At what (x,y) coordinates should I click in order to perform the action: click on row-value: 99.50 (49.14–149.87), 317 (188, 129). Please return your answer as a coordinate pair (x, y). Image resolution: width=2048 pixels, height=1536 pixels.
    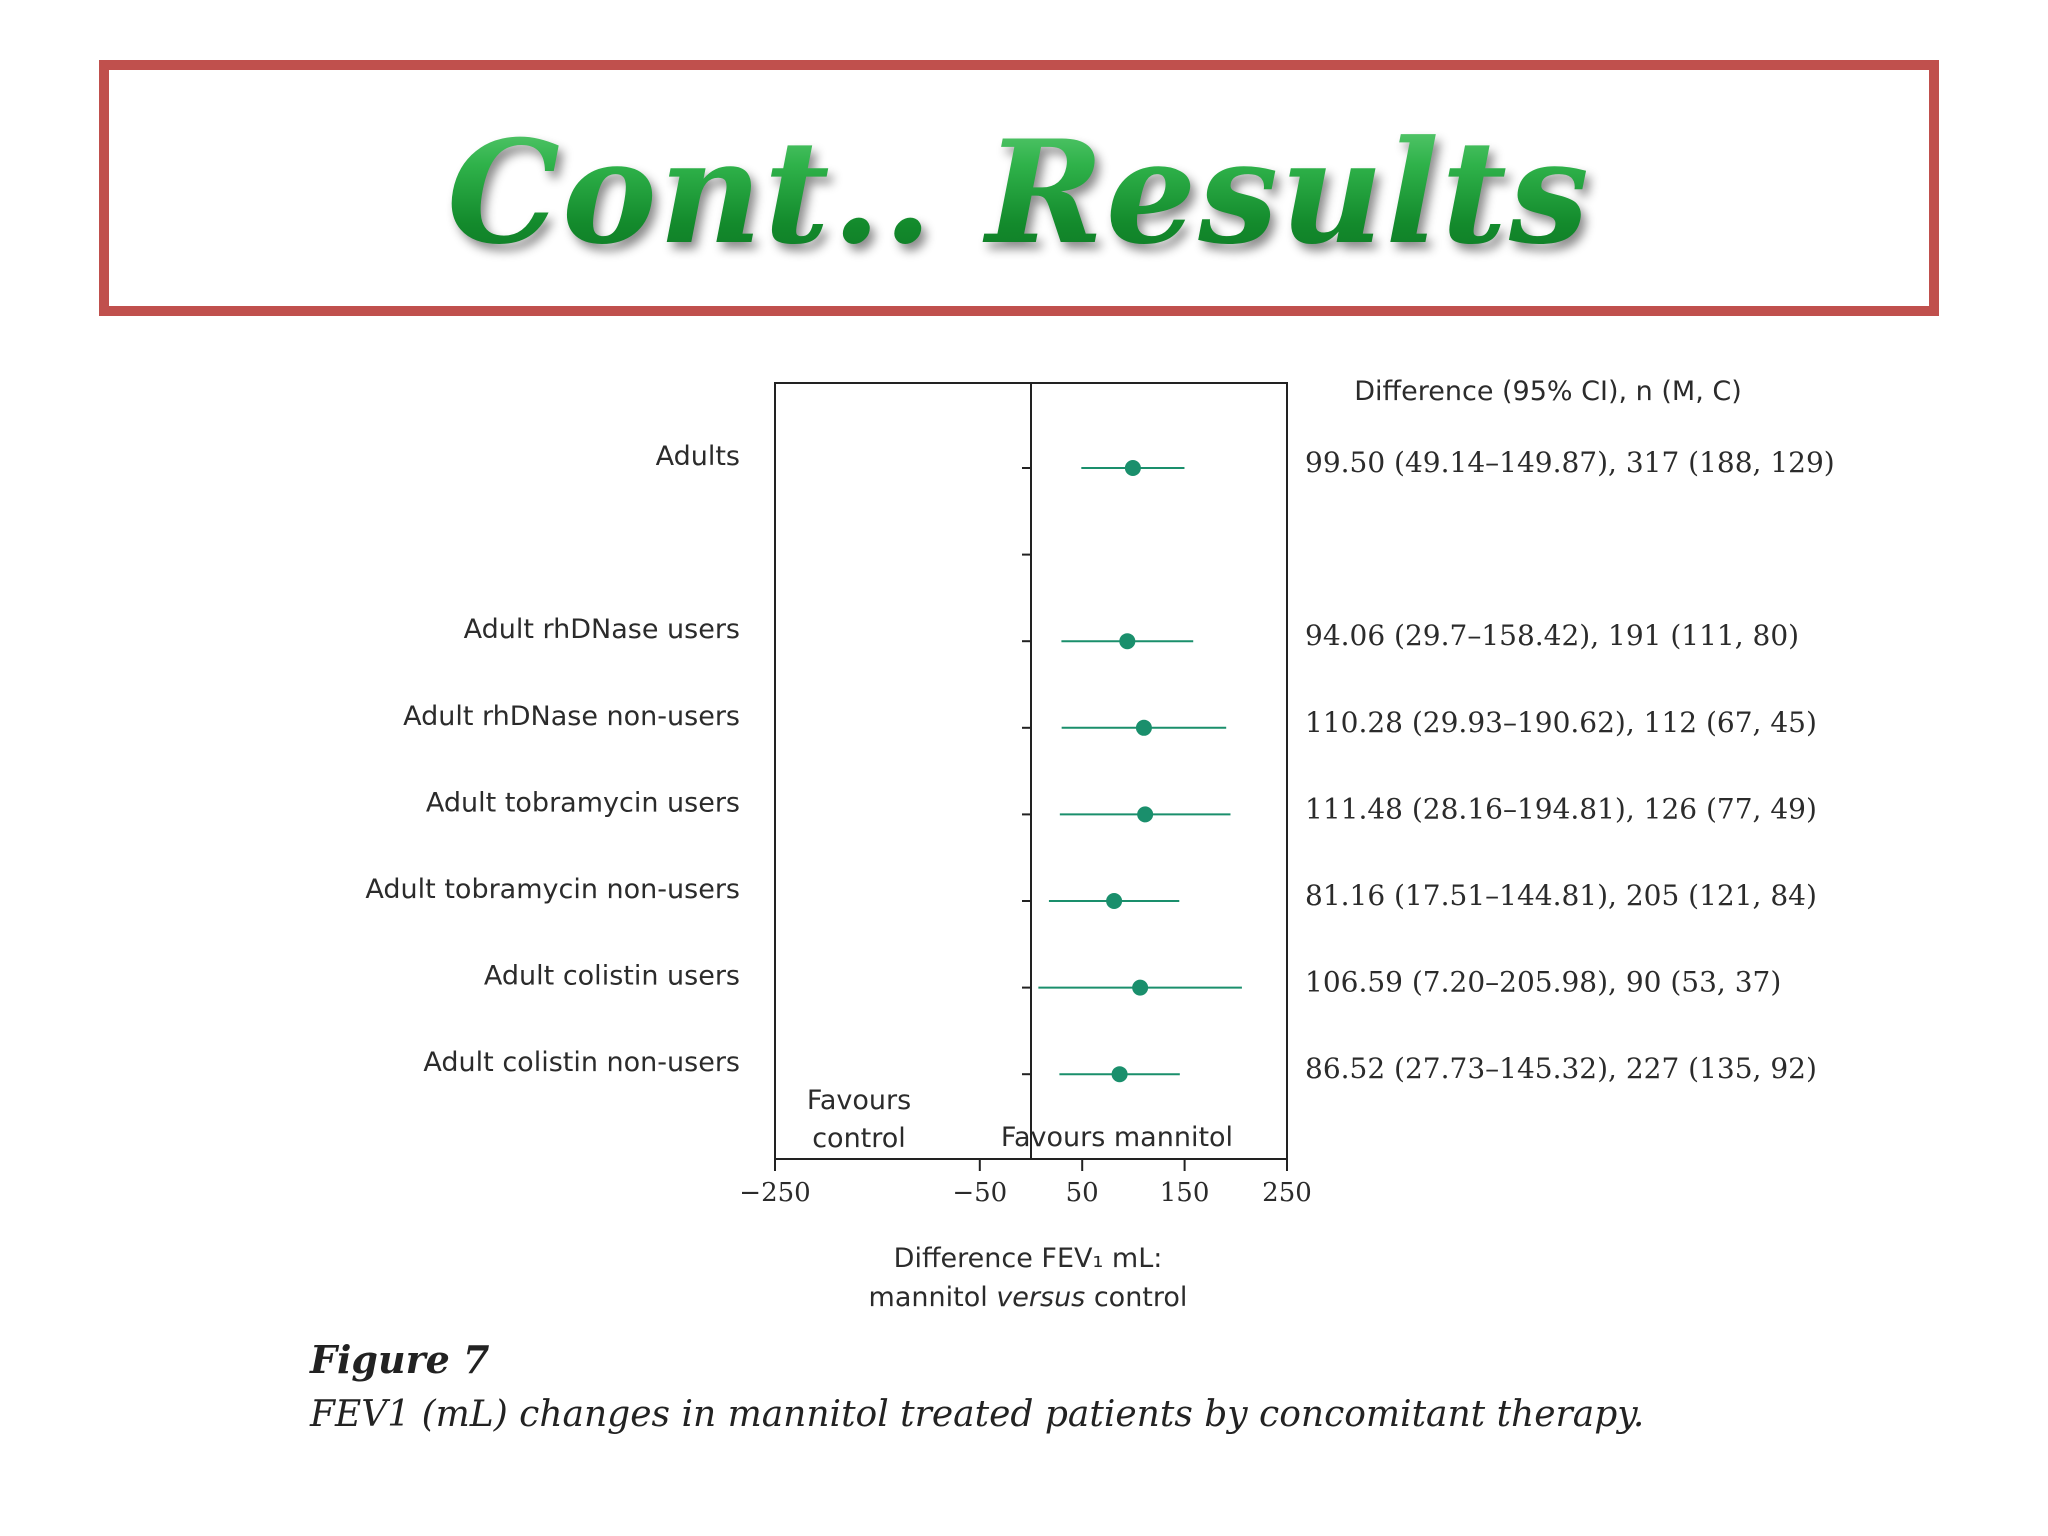
    Looking at the image, I should click on (1570, 462).